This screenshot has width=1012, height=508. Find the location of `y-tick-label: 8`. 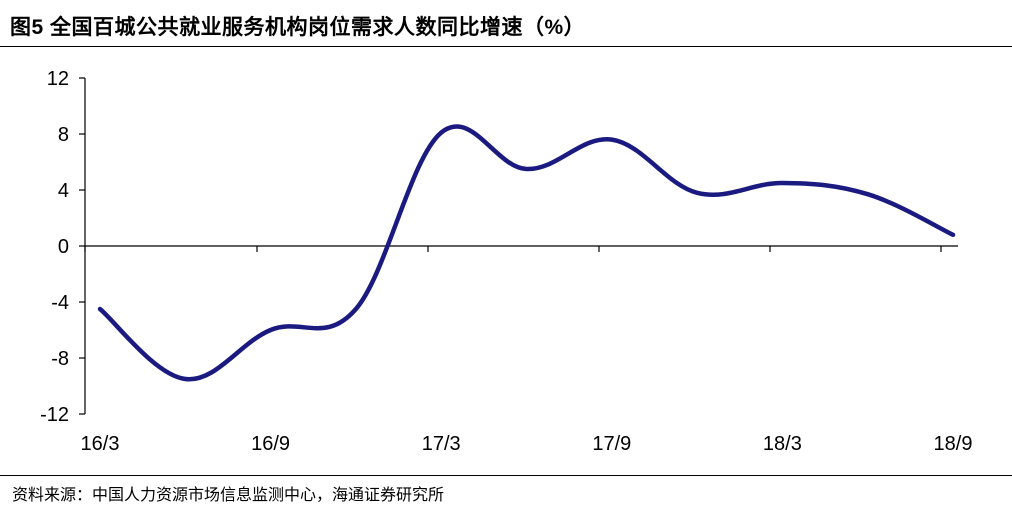

y-tick-label: 8 is located at coordinates (63, 135).